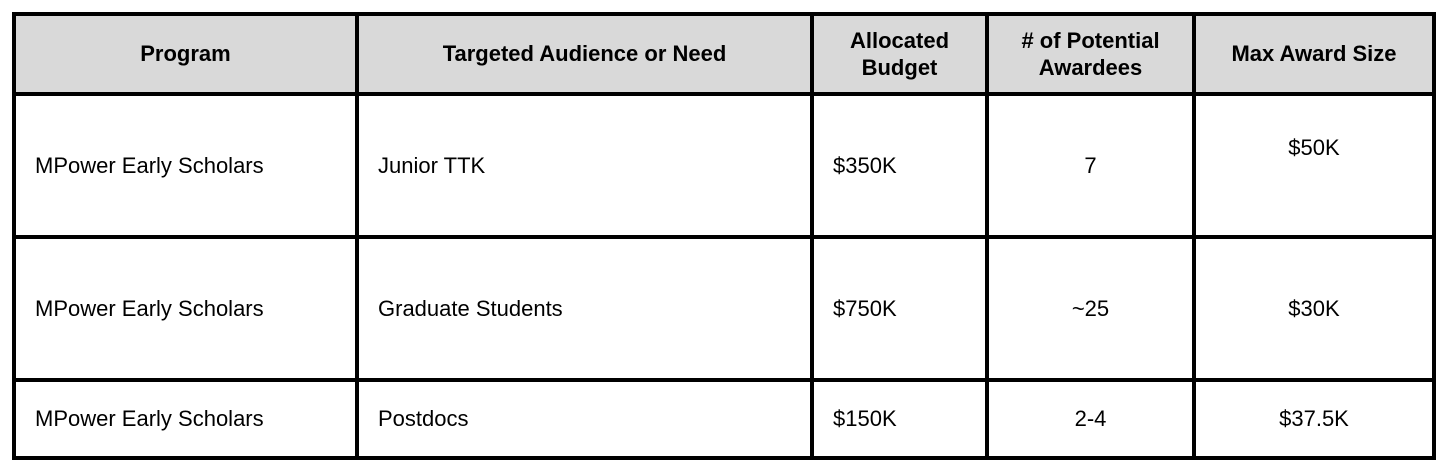 The image size is (1443, 471). I want to click on cell-max-award-size: $50K, so click(1314, 165).